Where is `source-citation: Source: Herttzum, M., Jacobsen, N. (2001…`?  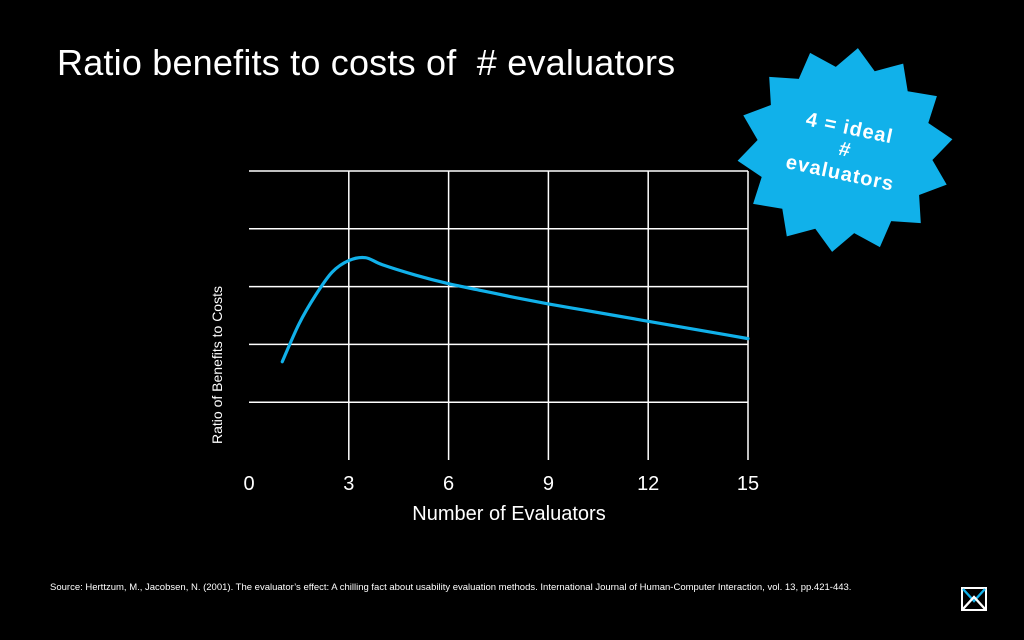 source-citation: Source: Herttzum, M., Jacobsen, N. (2001… is located at coordinates (451, 587).